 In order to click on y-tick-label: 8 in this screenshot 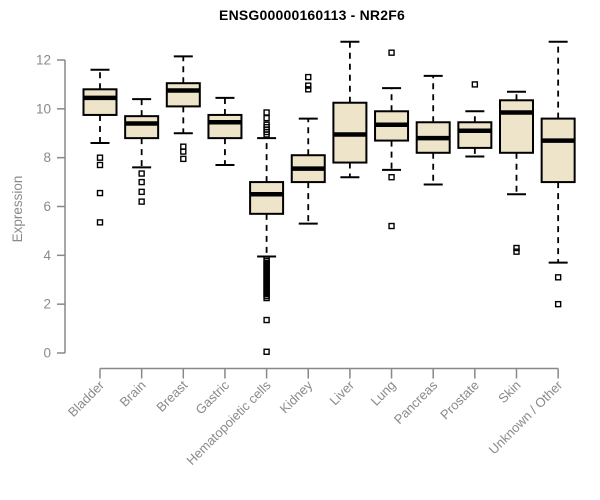, I will do `click(47, 157)`.